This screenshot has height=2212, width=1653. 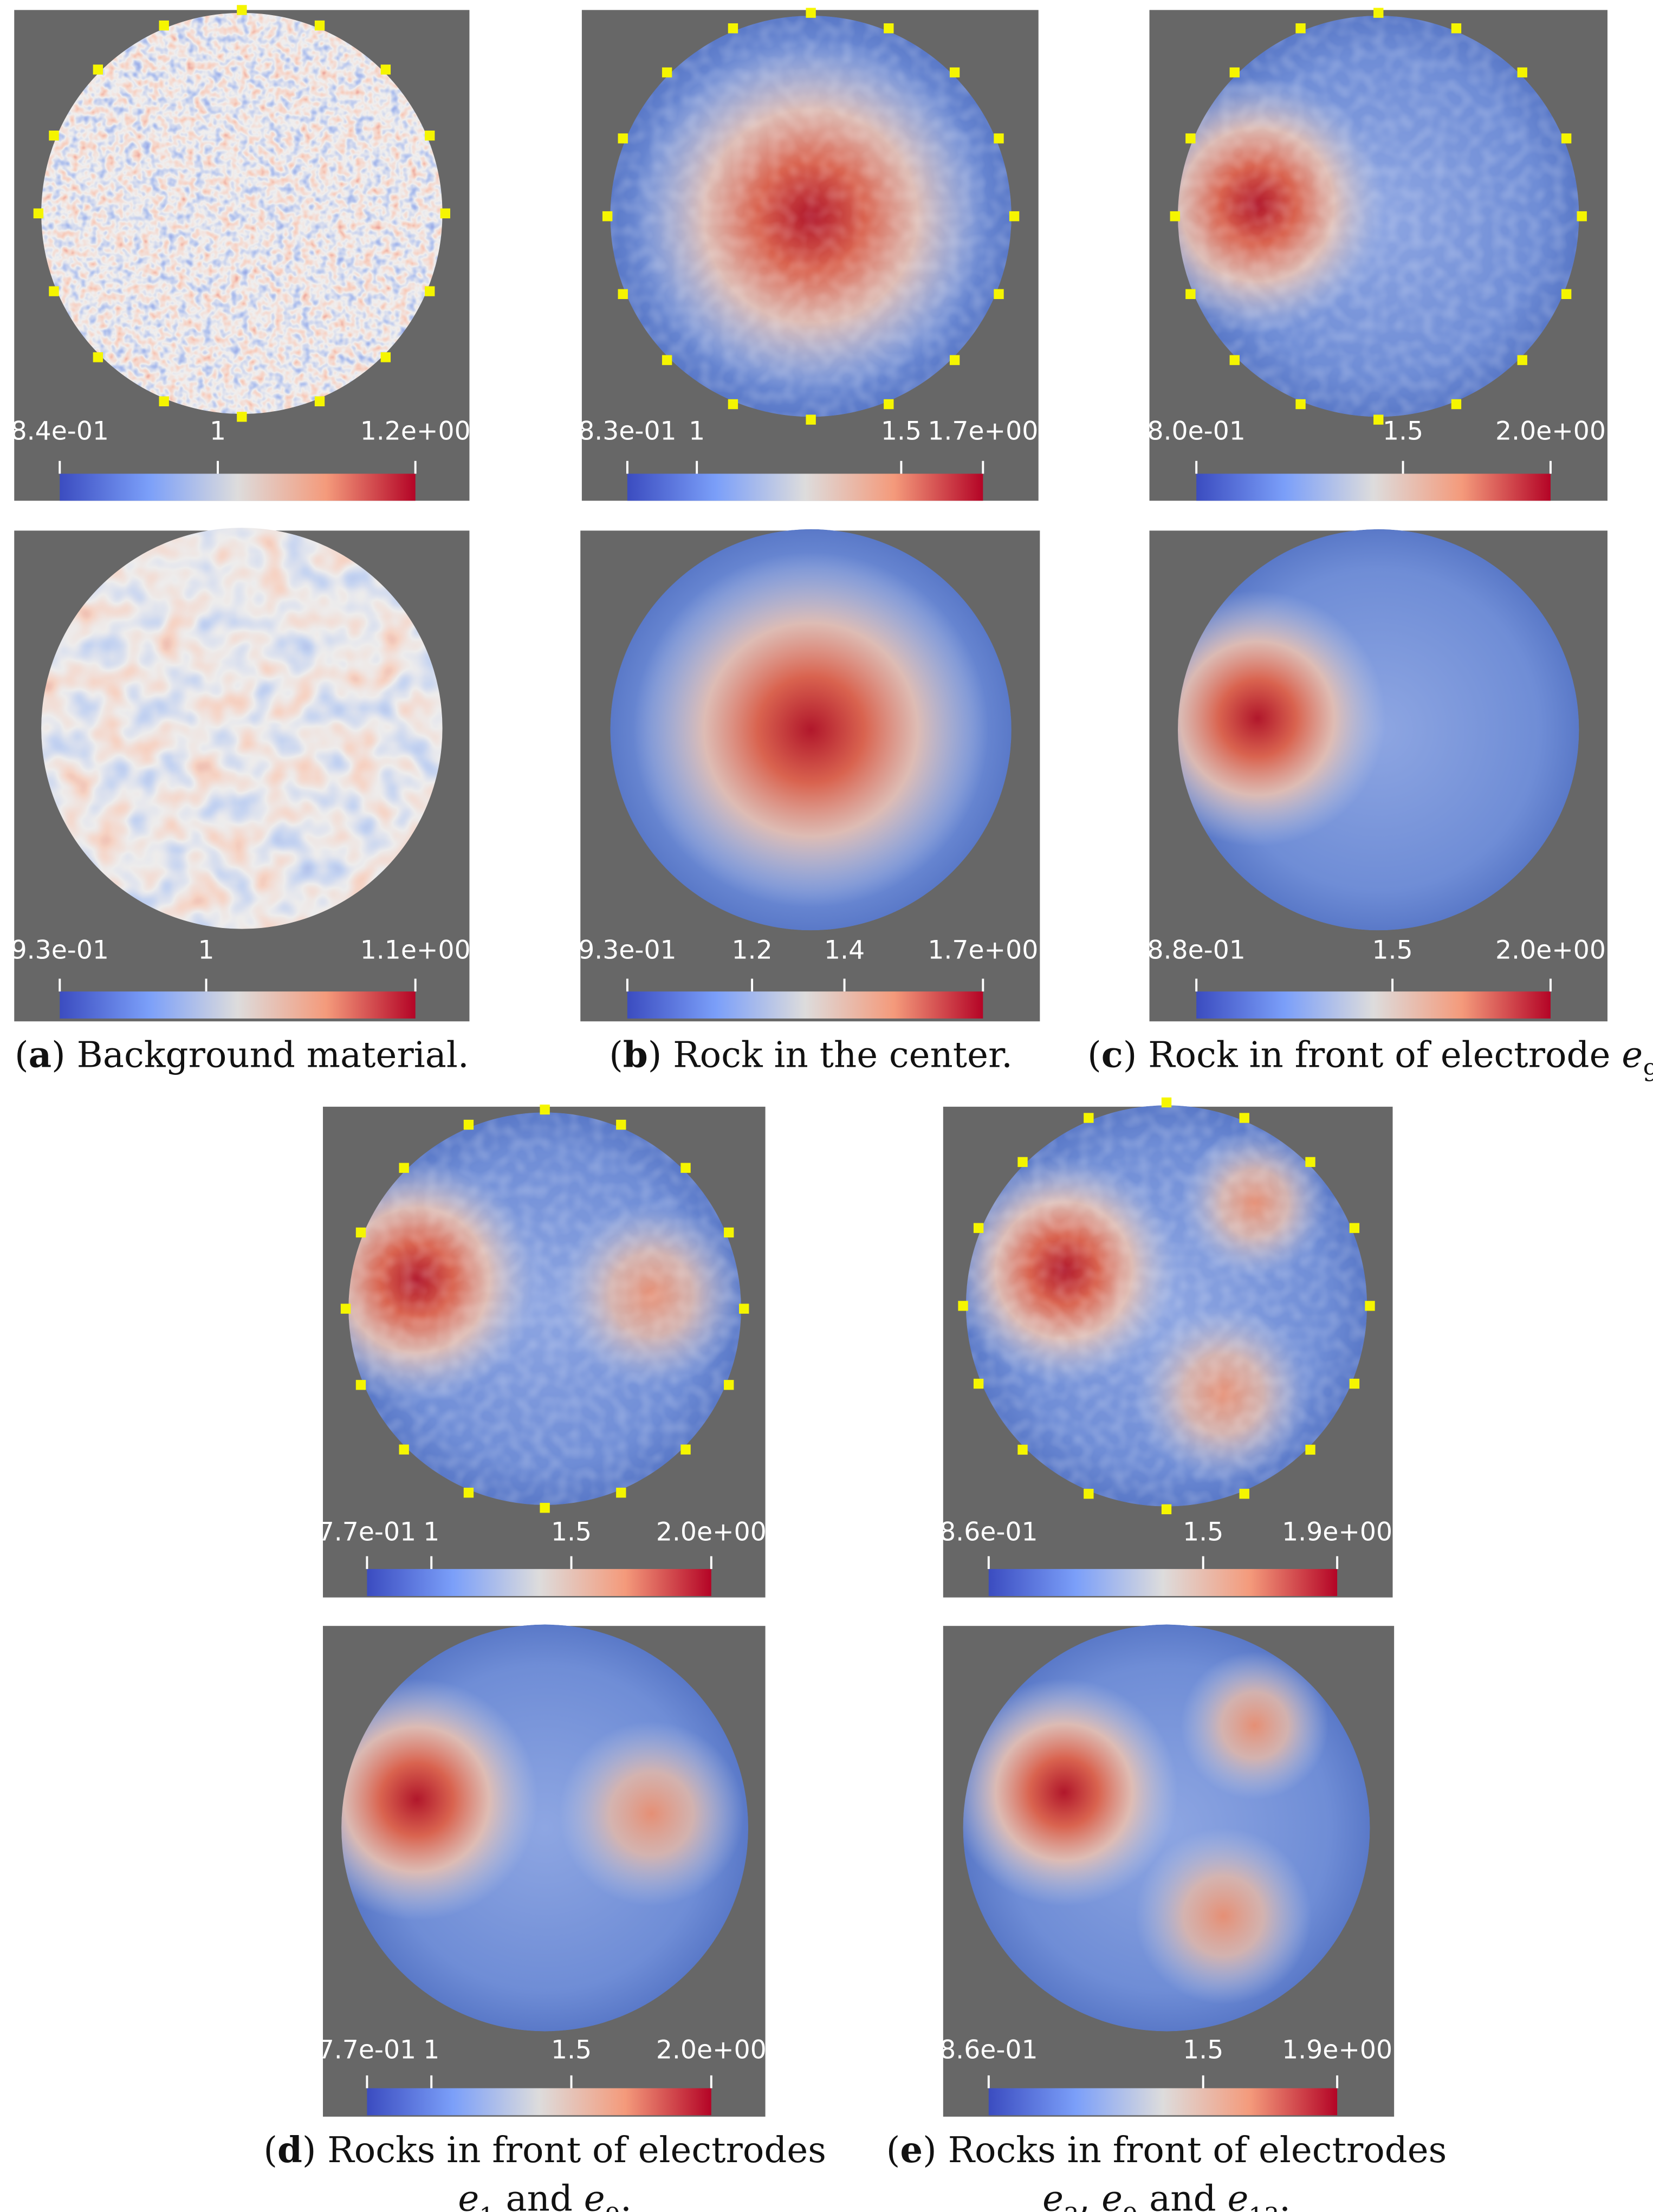 What do you see at coordinates (242, 728) in the screenshot?
I see `noise-field` at bounding box center [242, 728].